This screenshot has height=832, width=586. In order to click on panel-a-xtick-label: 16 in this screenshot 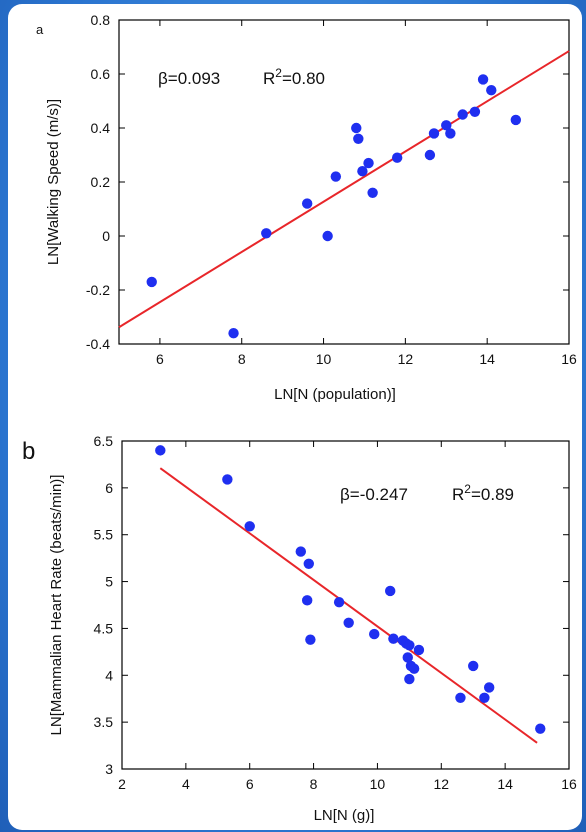, I will do `click(569, 359)`.